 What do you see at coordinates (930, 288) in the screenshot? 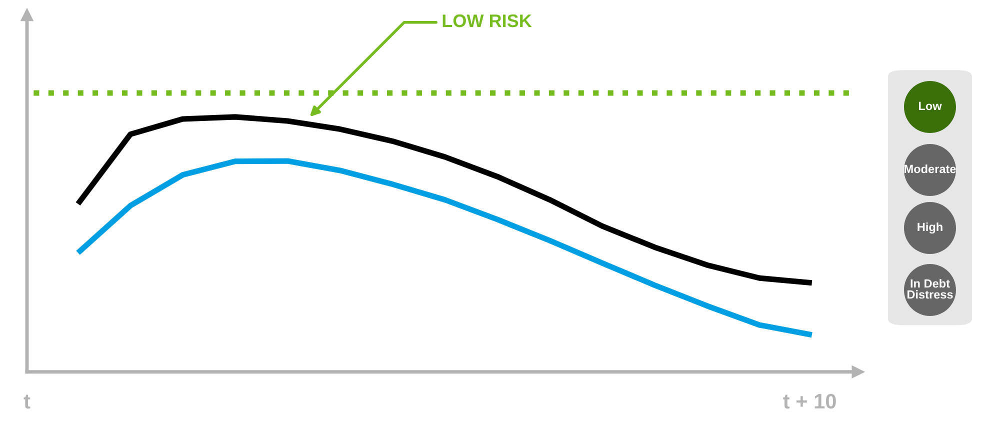
I see `text: In Debt Distress` at bounding box center [930, 288].